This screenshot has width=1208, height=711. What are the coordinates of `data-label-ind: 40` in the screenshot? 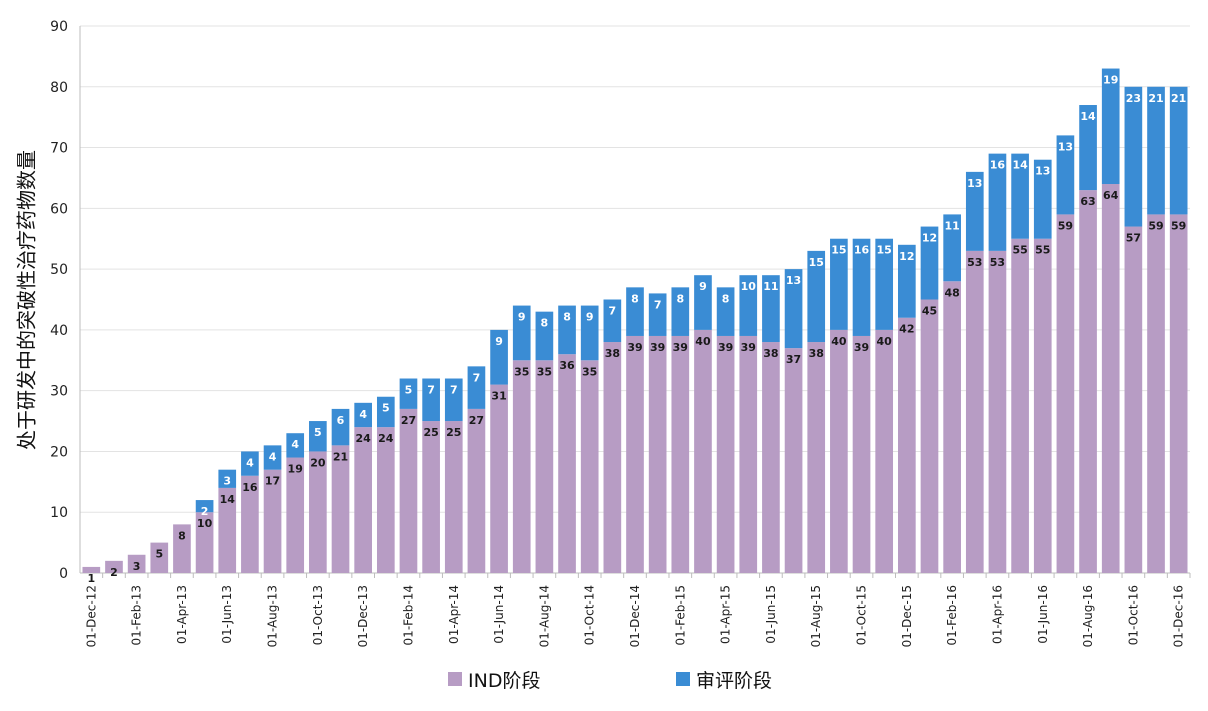 It's located at (885, 341).